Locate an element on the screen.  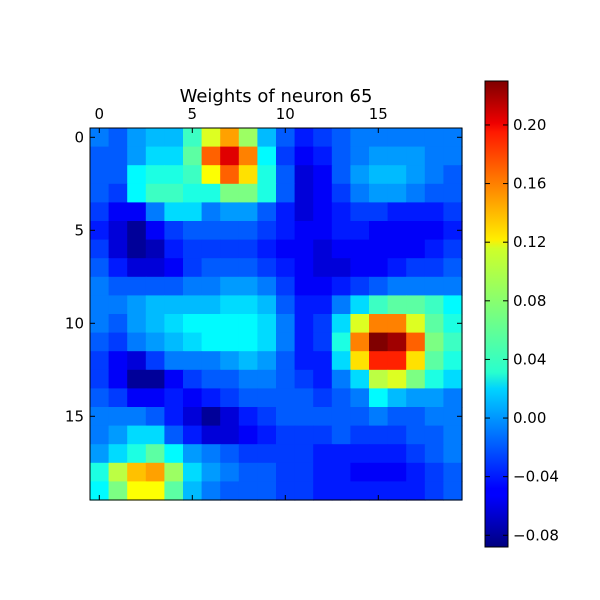
colorbar-tick-label: −0.04 is located at coordinates (536, 477).